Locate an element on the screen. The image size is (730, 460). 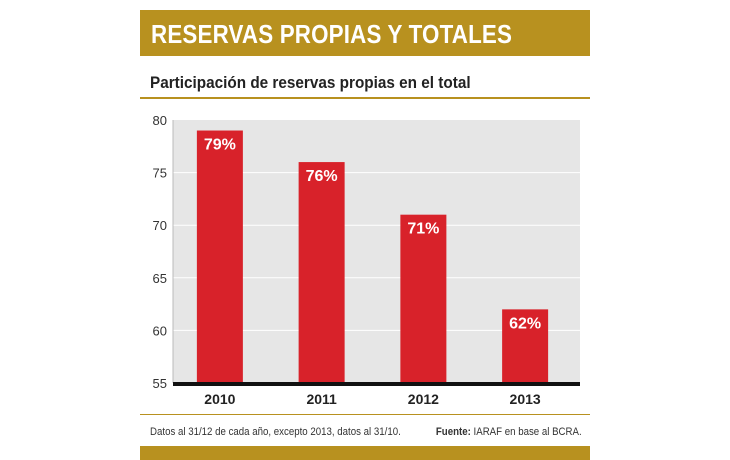
y-tick-label: 55 is located at coordinates (160, 383).